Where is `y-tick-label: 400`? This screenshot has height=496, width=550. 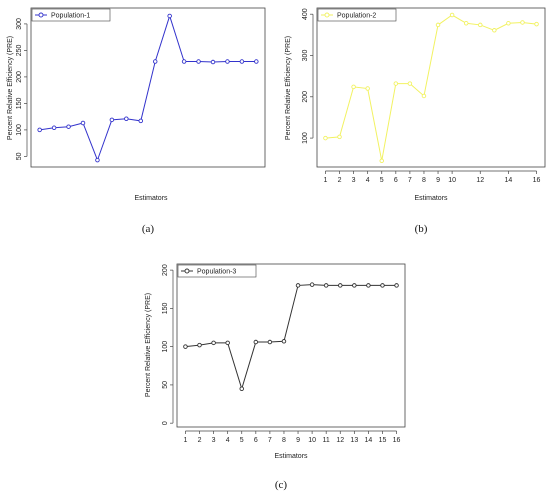 y-tick-label: 400 is located at coordinates (305, 14).